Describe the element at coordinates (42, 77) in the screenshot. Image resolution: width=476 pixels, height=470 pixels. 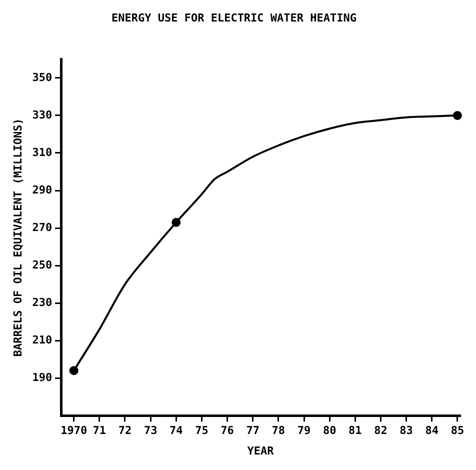
I see `y-tick-label: 350` at that location.